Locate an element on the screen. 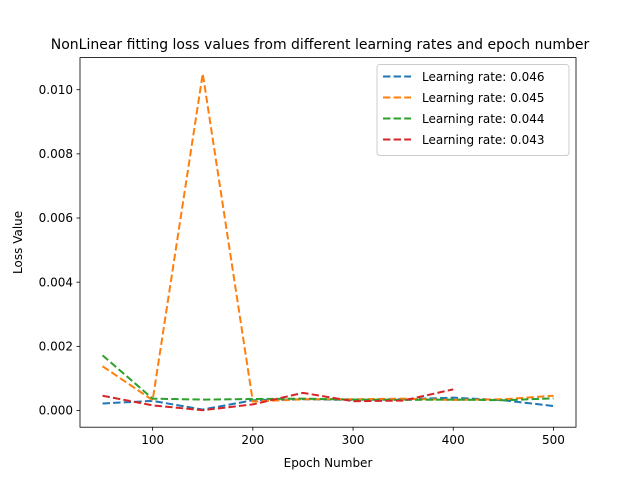  y-tick-label: 0.000 is located at coordinates (56, 411).